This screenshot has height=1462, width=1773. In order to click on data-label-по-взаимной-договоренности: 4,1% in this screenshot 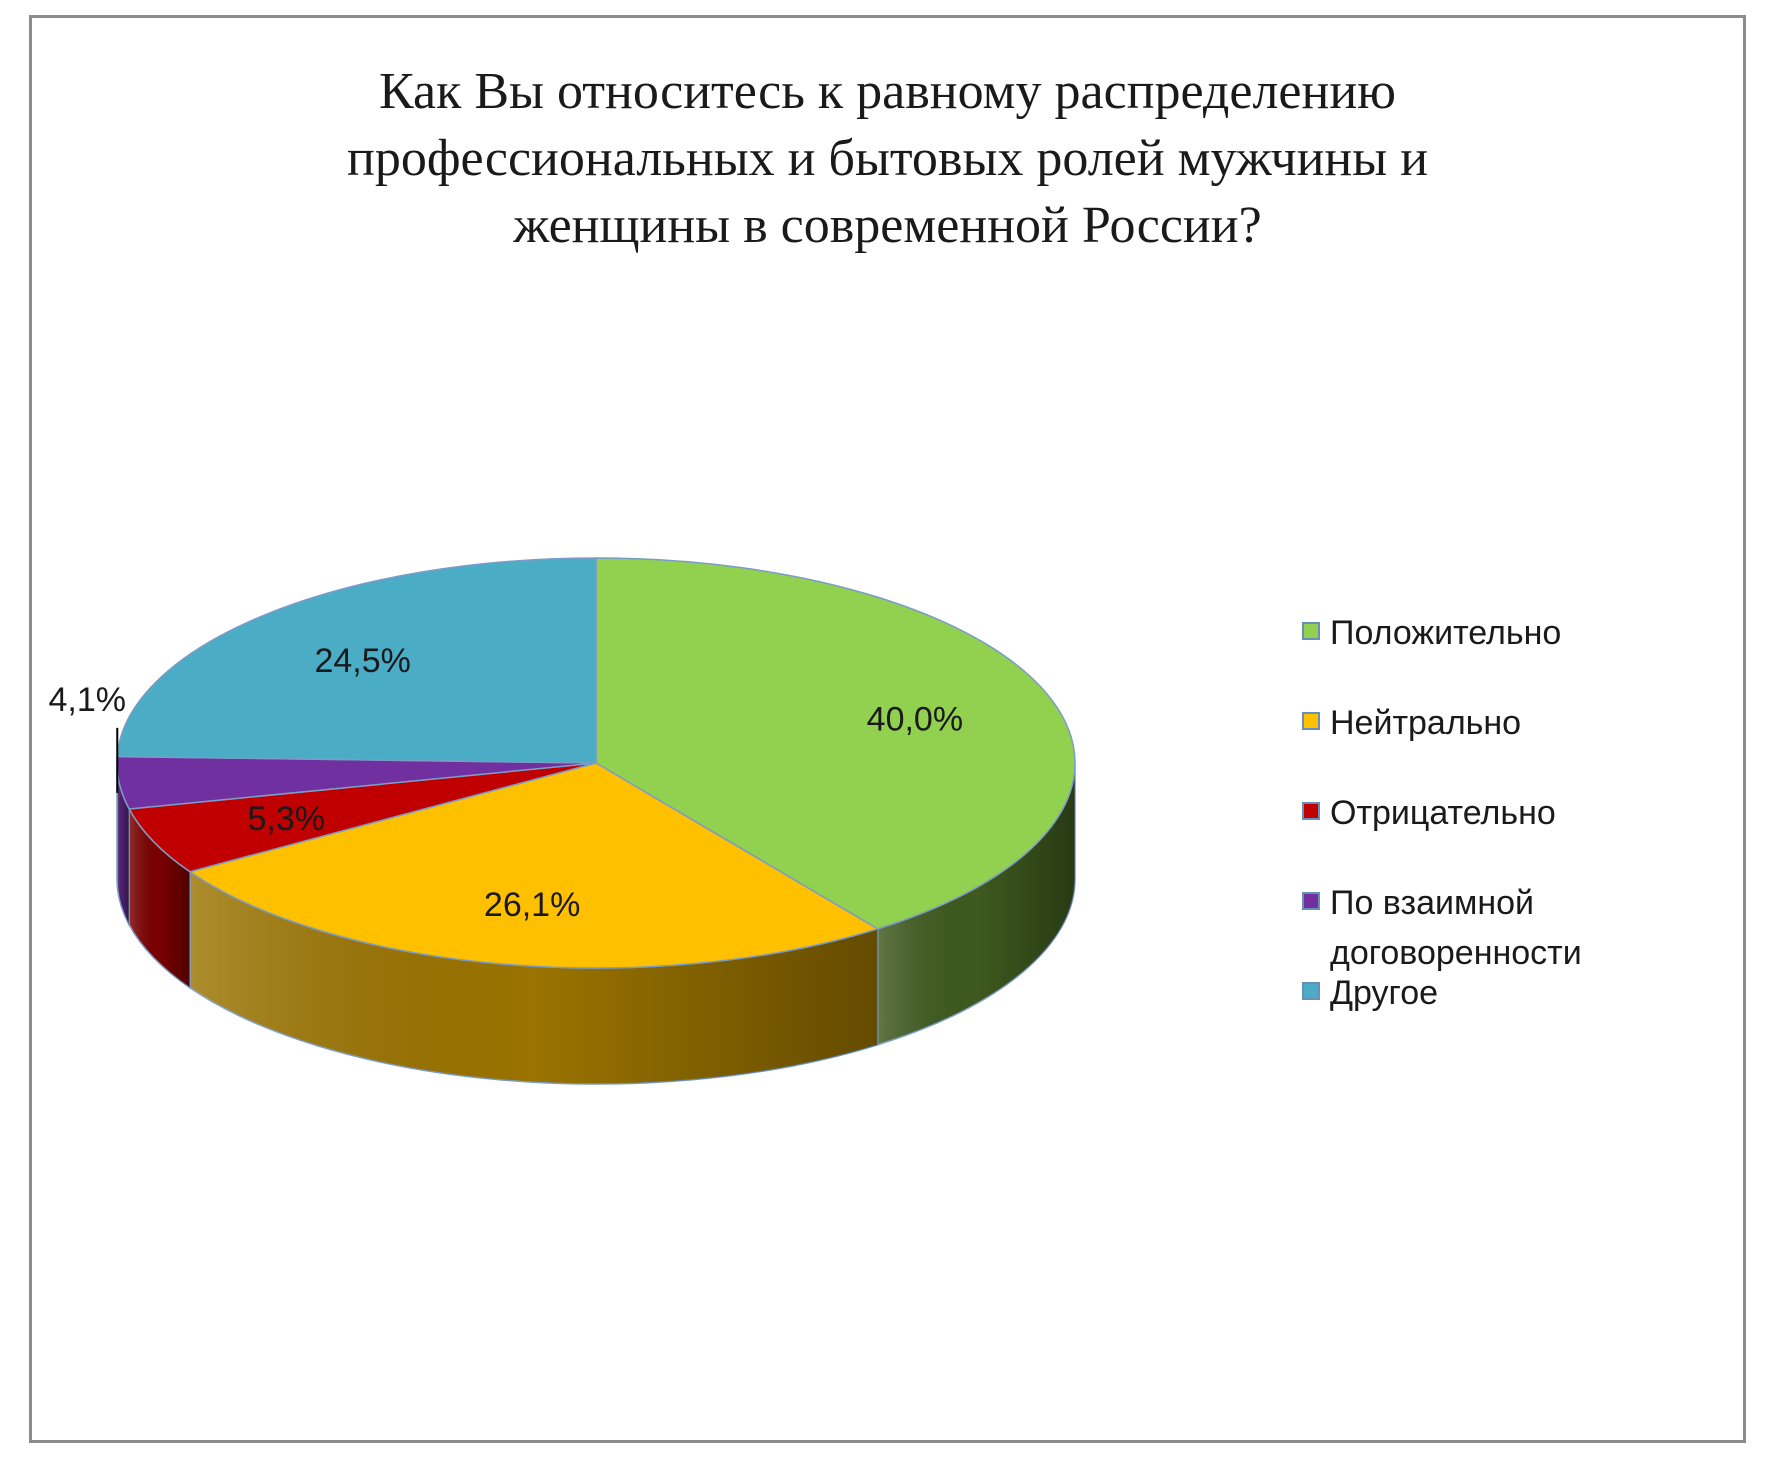, I will do `click(88, 700)`.